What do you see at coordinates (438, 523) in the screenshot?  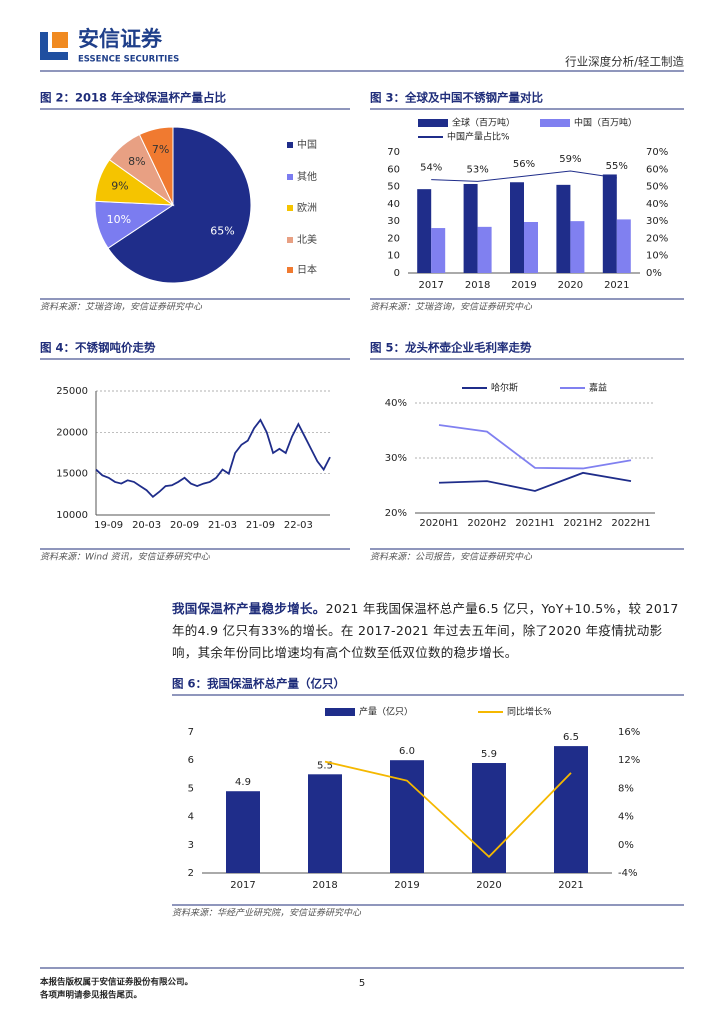 I see `x-tick-label: 2020H1` at bounding box center [438, 523].